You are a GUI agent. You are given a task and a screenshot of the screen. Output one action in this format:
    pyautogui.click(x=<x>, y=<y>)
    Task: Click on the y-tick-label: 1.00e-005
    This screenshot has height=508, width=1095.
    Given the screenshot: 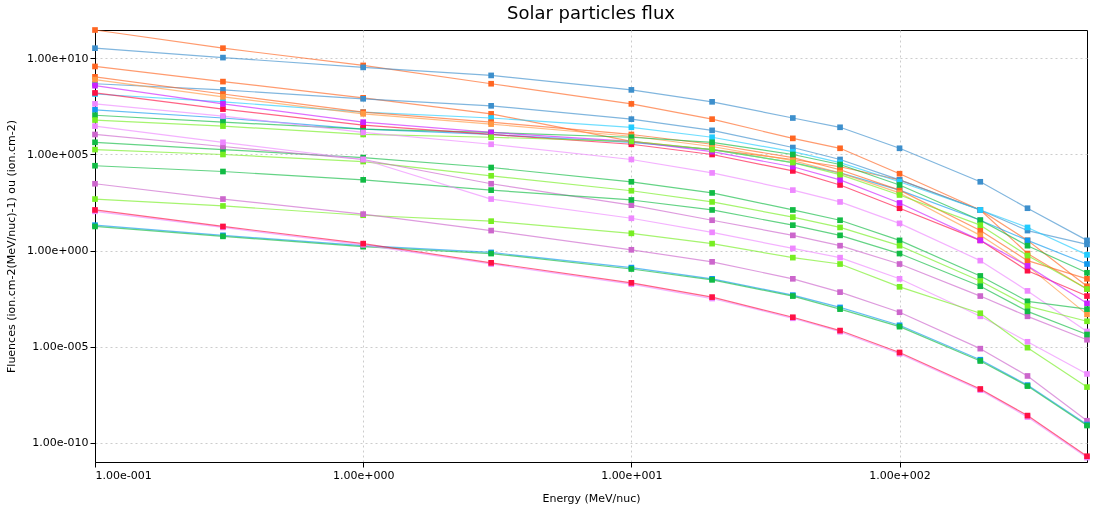 What is the action you would take?
    pyautogui.click(x=60, y=347)
    